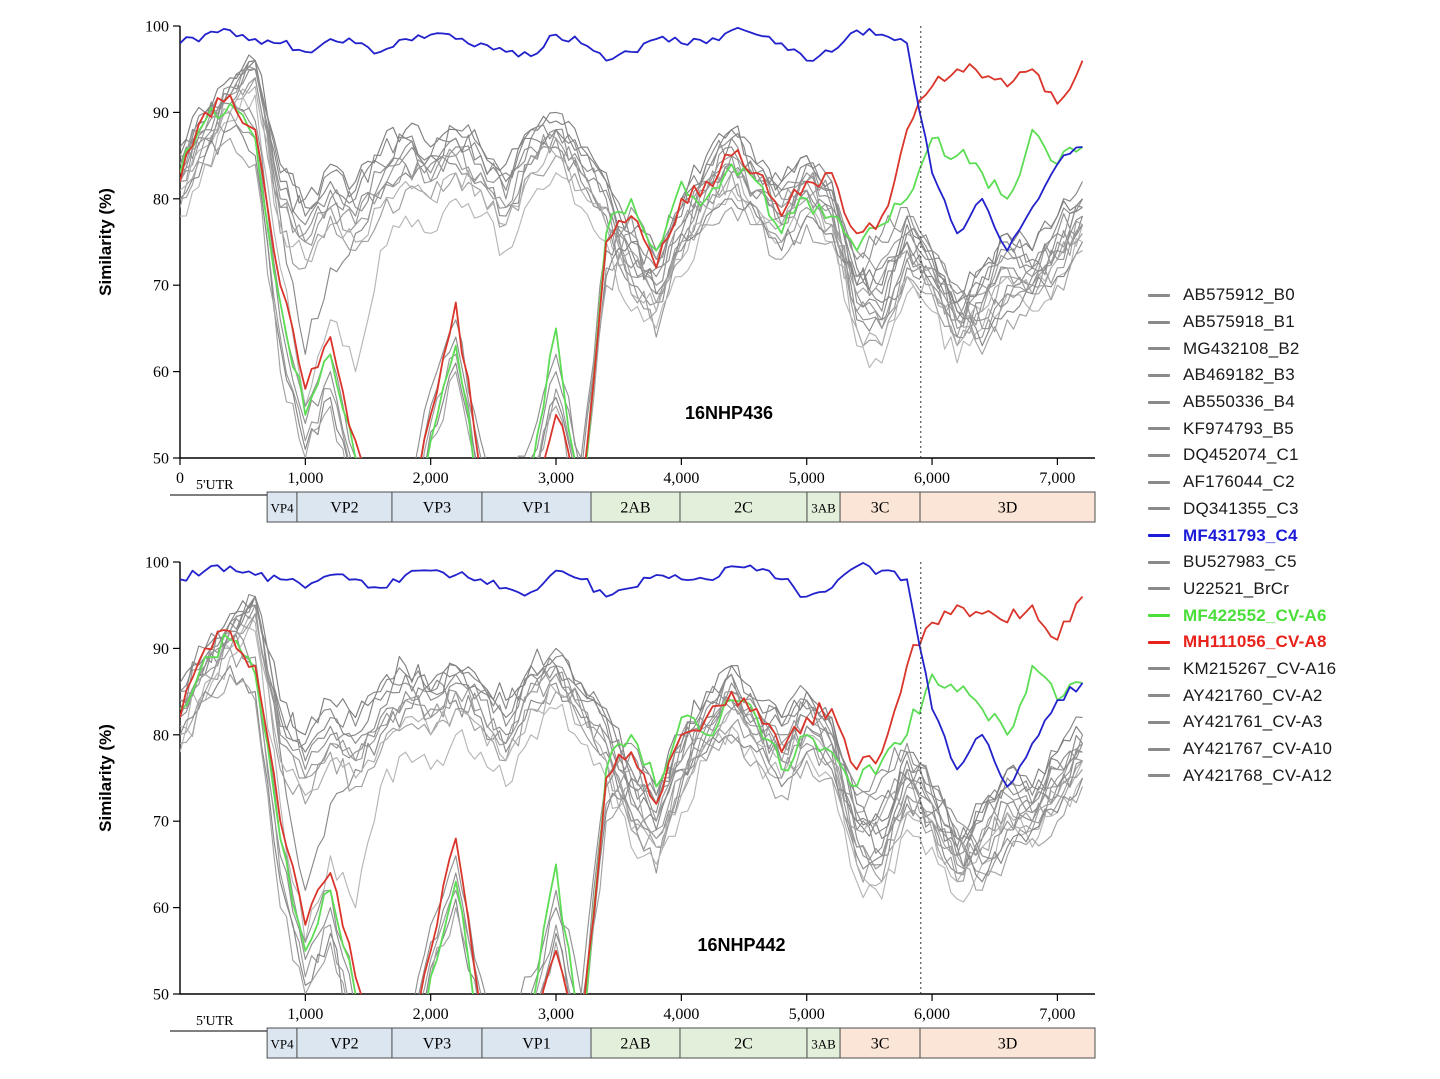 The image size is (1440, 1079). What do you see at coordinates (742, 945) in the screenshot?
I see `panel-title: 16NHP442` at bounding box center [742, 945].